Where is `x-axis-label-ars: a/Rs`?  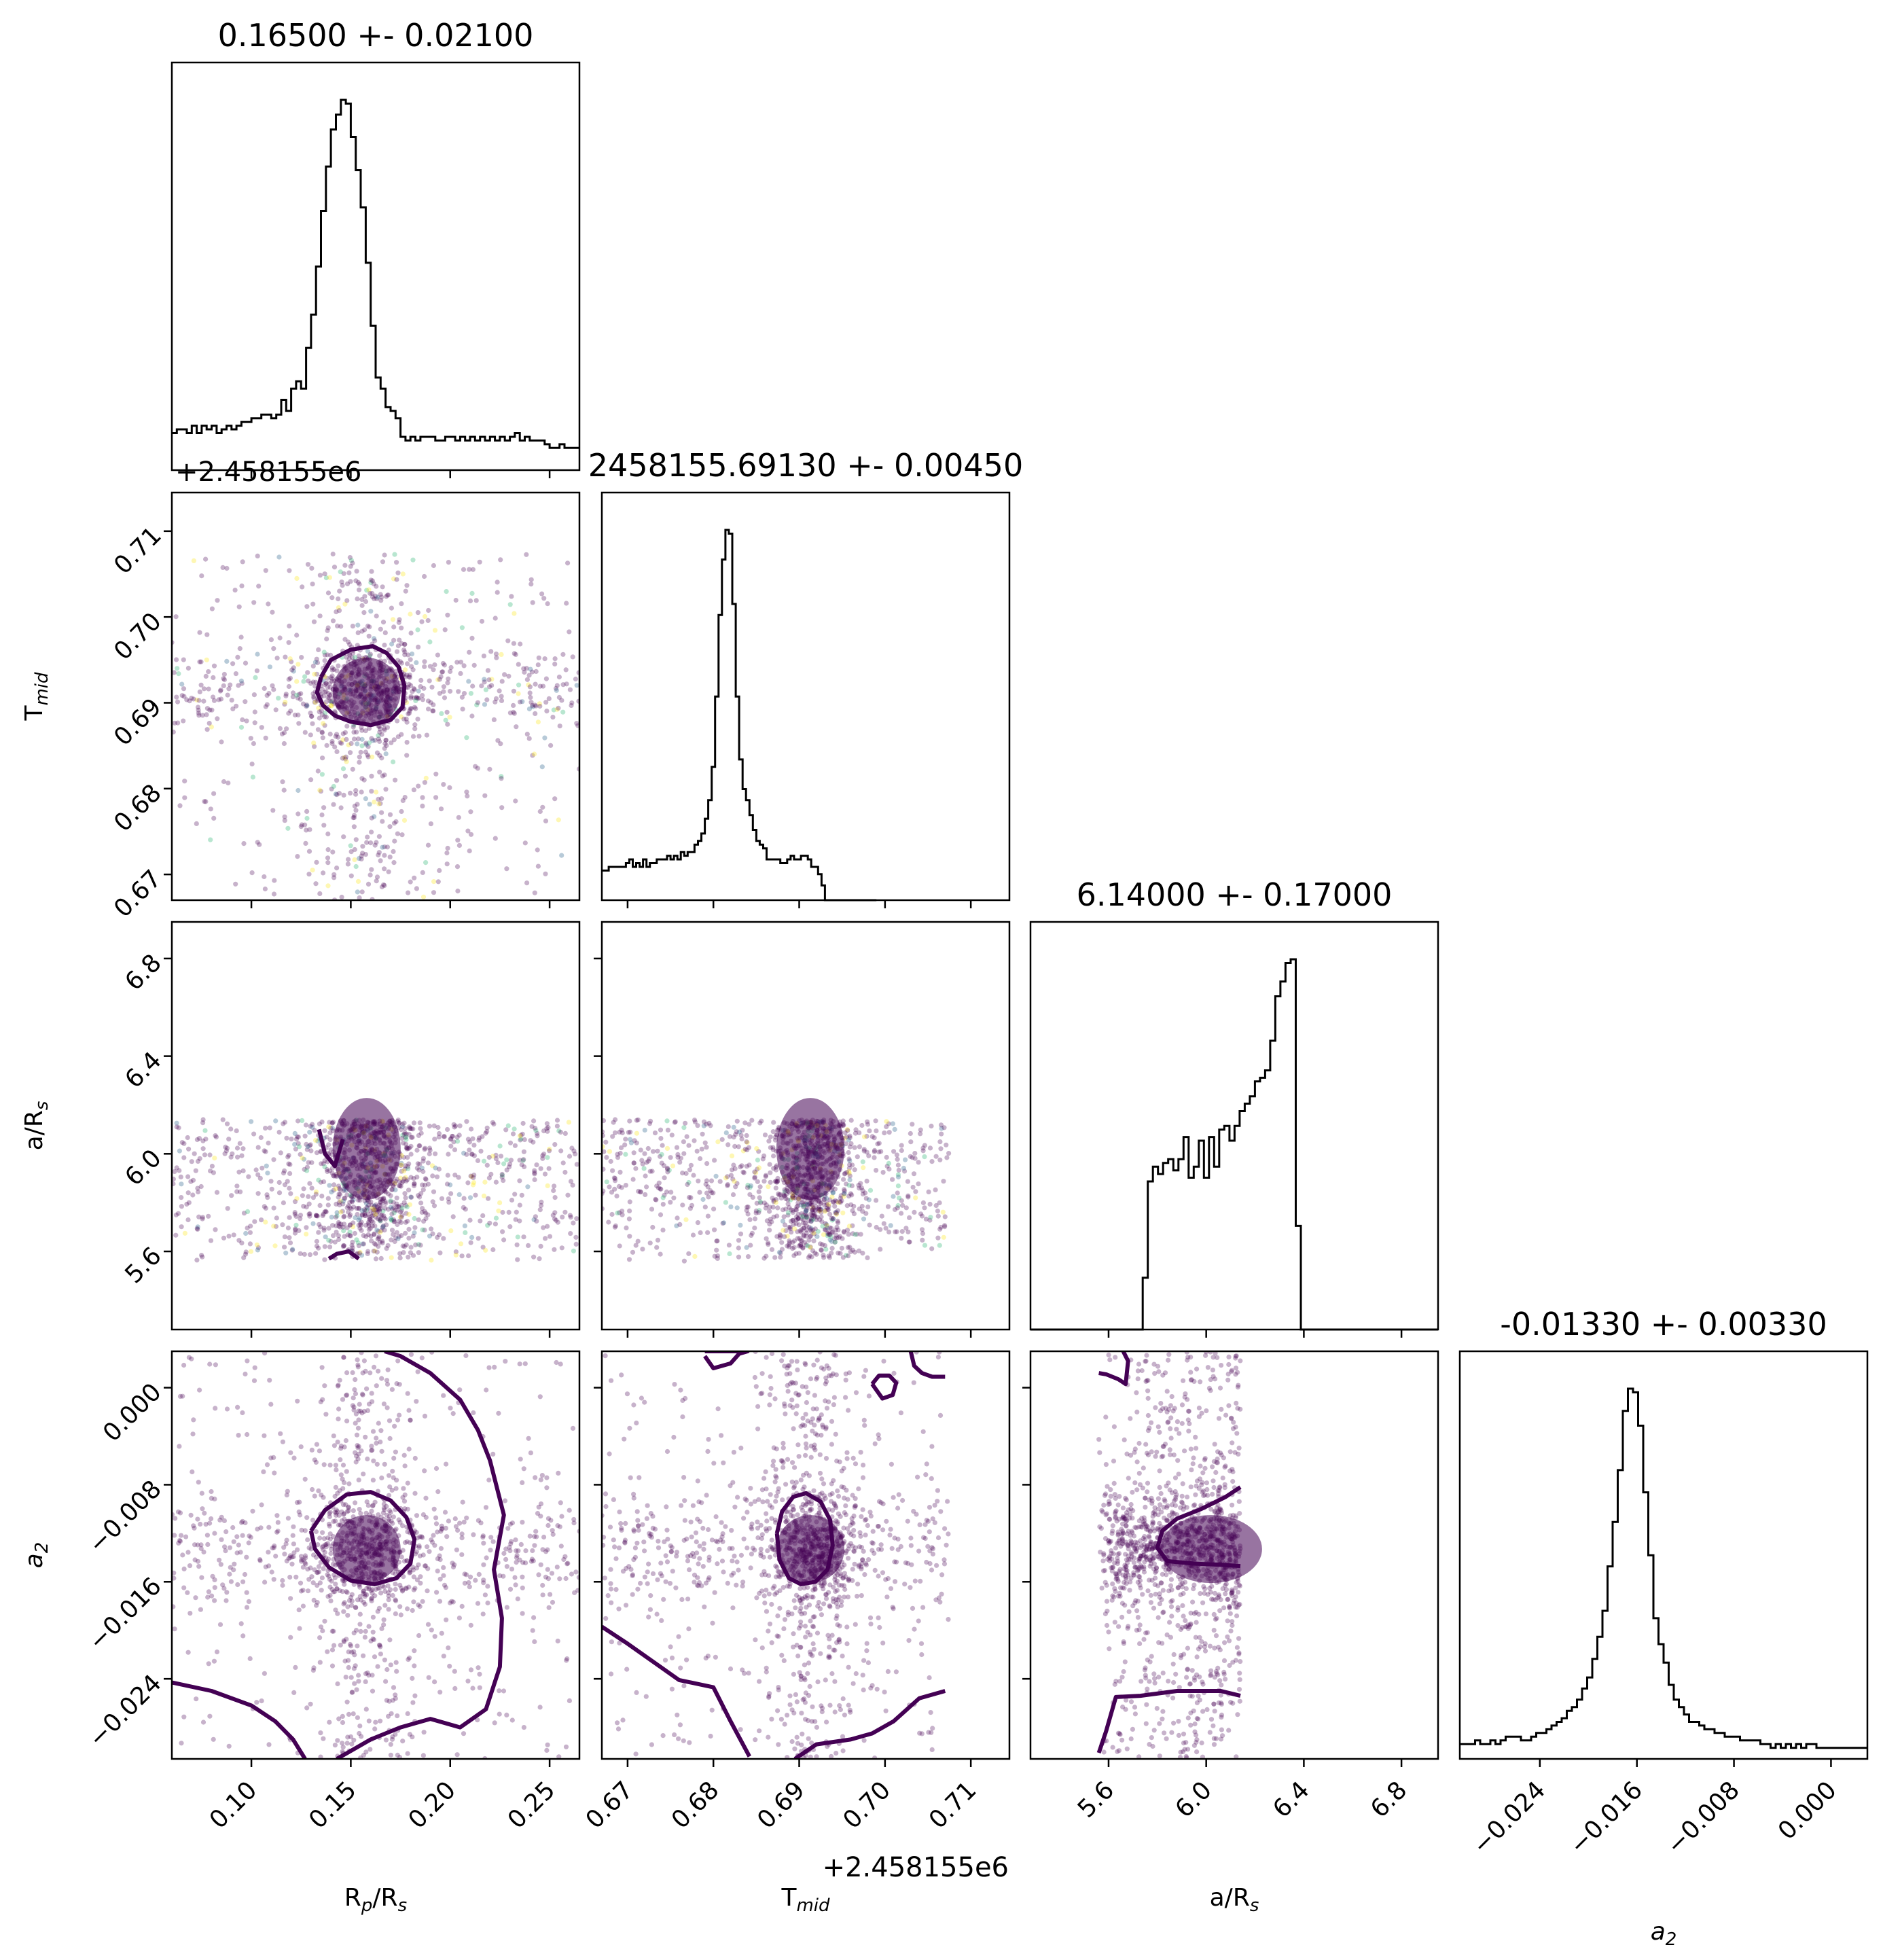 x-axis-label-ars: a/Rs is located at coordinates (1234, 1900).